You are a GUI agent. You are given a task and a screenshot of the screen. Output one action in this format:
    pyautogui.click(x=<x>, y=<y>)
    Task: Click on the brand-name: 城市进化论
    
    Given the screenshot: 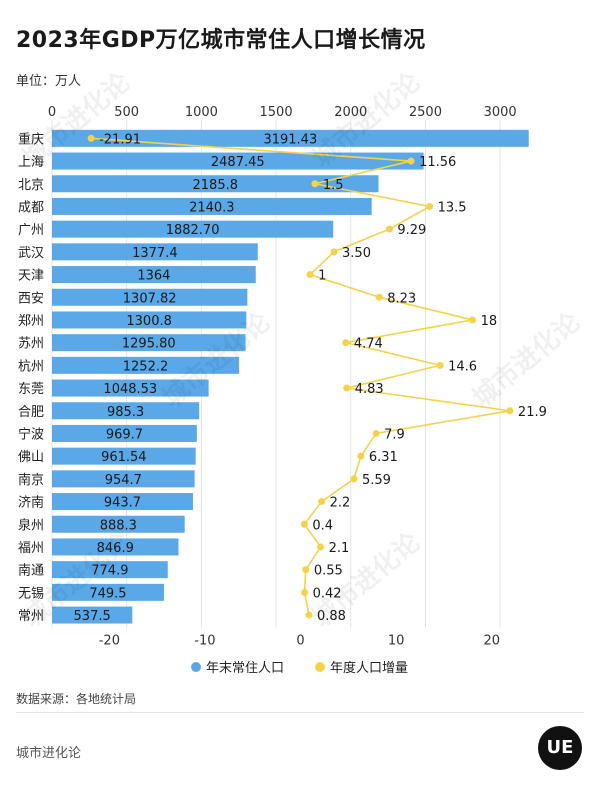 What is the action you would take?
    pyautogui.click(x=49, y=753)
    